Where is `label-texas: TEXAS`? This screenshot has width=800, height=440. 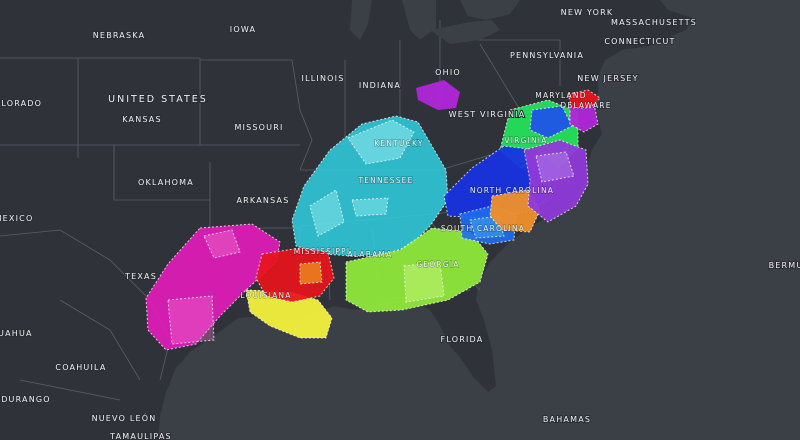 label-texas: TEXAS is located at coordinates (140, 276).